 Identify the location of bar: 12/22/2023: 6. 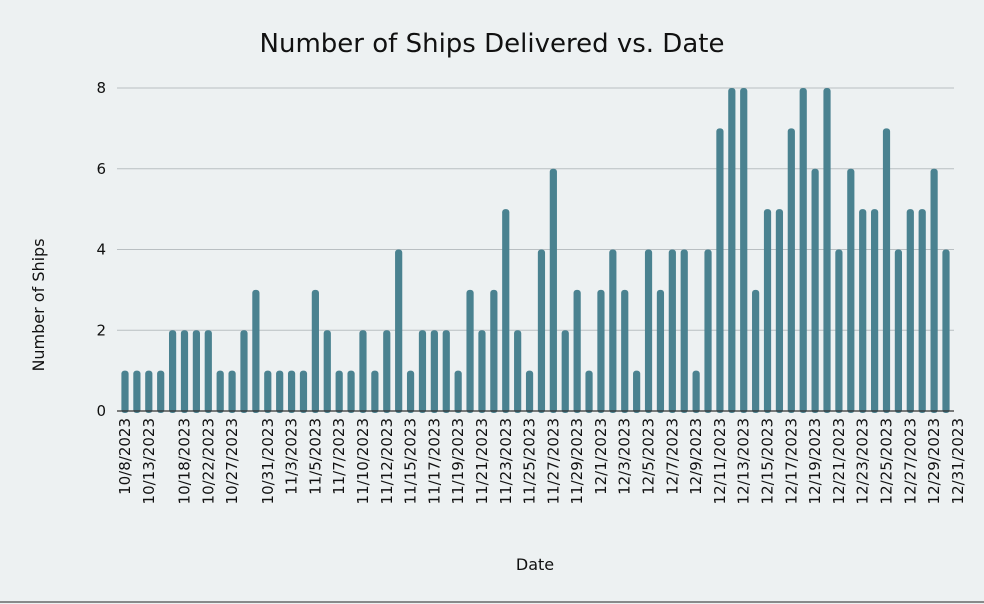
(851, 290).